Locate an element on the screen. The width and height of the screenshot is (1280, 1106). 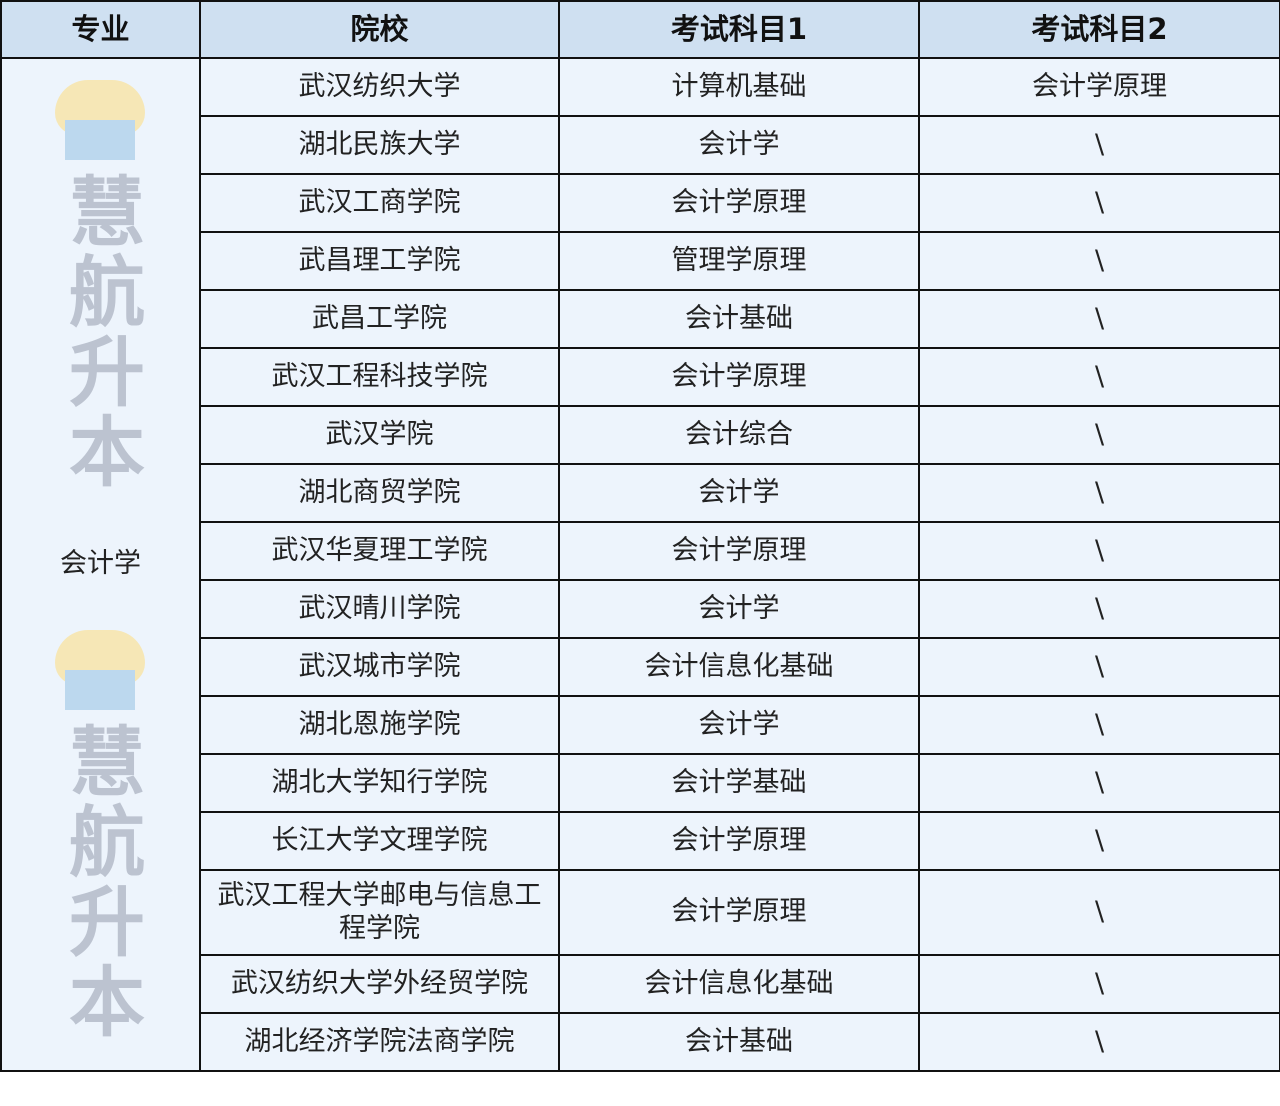
table-row: 武汉学院 会计综合 \ is located at coordinates (640, 435).